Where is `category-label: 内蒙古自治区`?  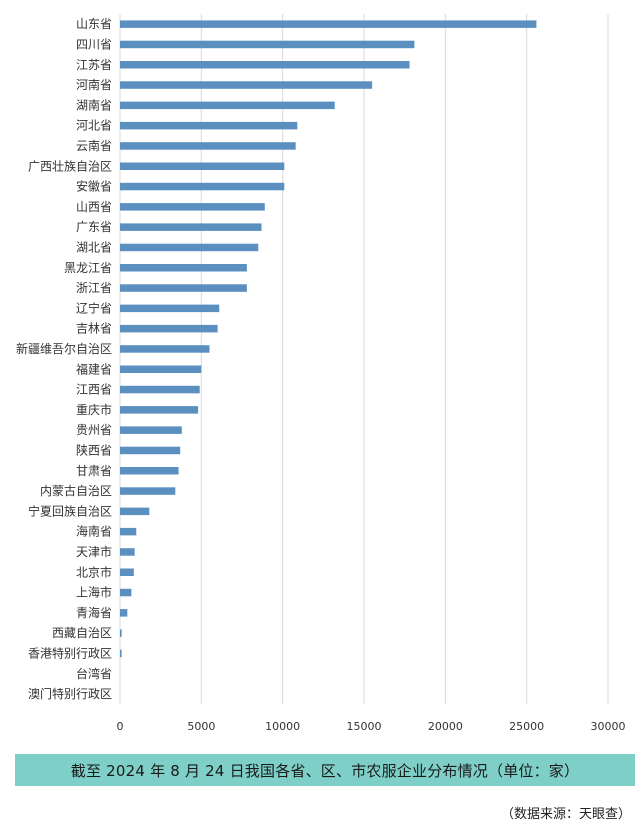 category-label: 内蒙古自治区 is located at coordinates (76, 490).